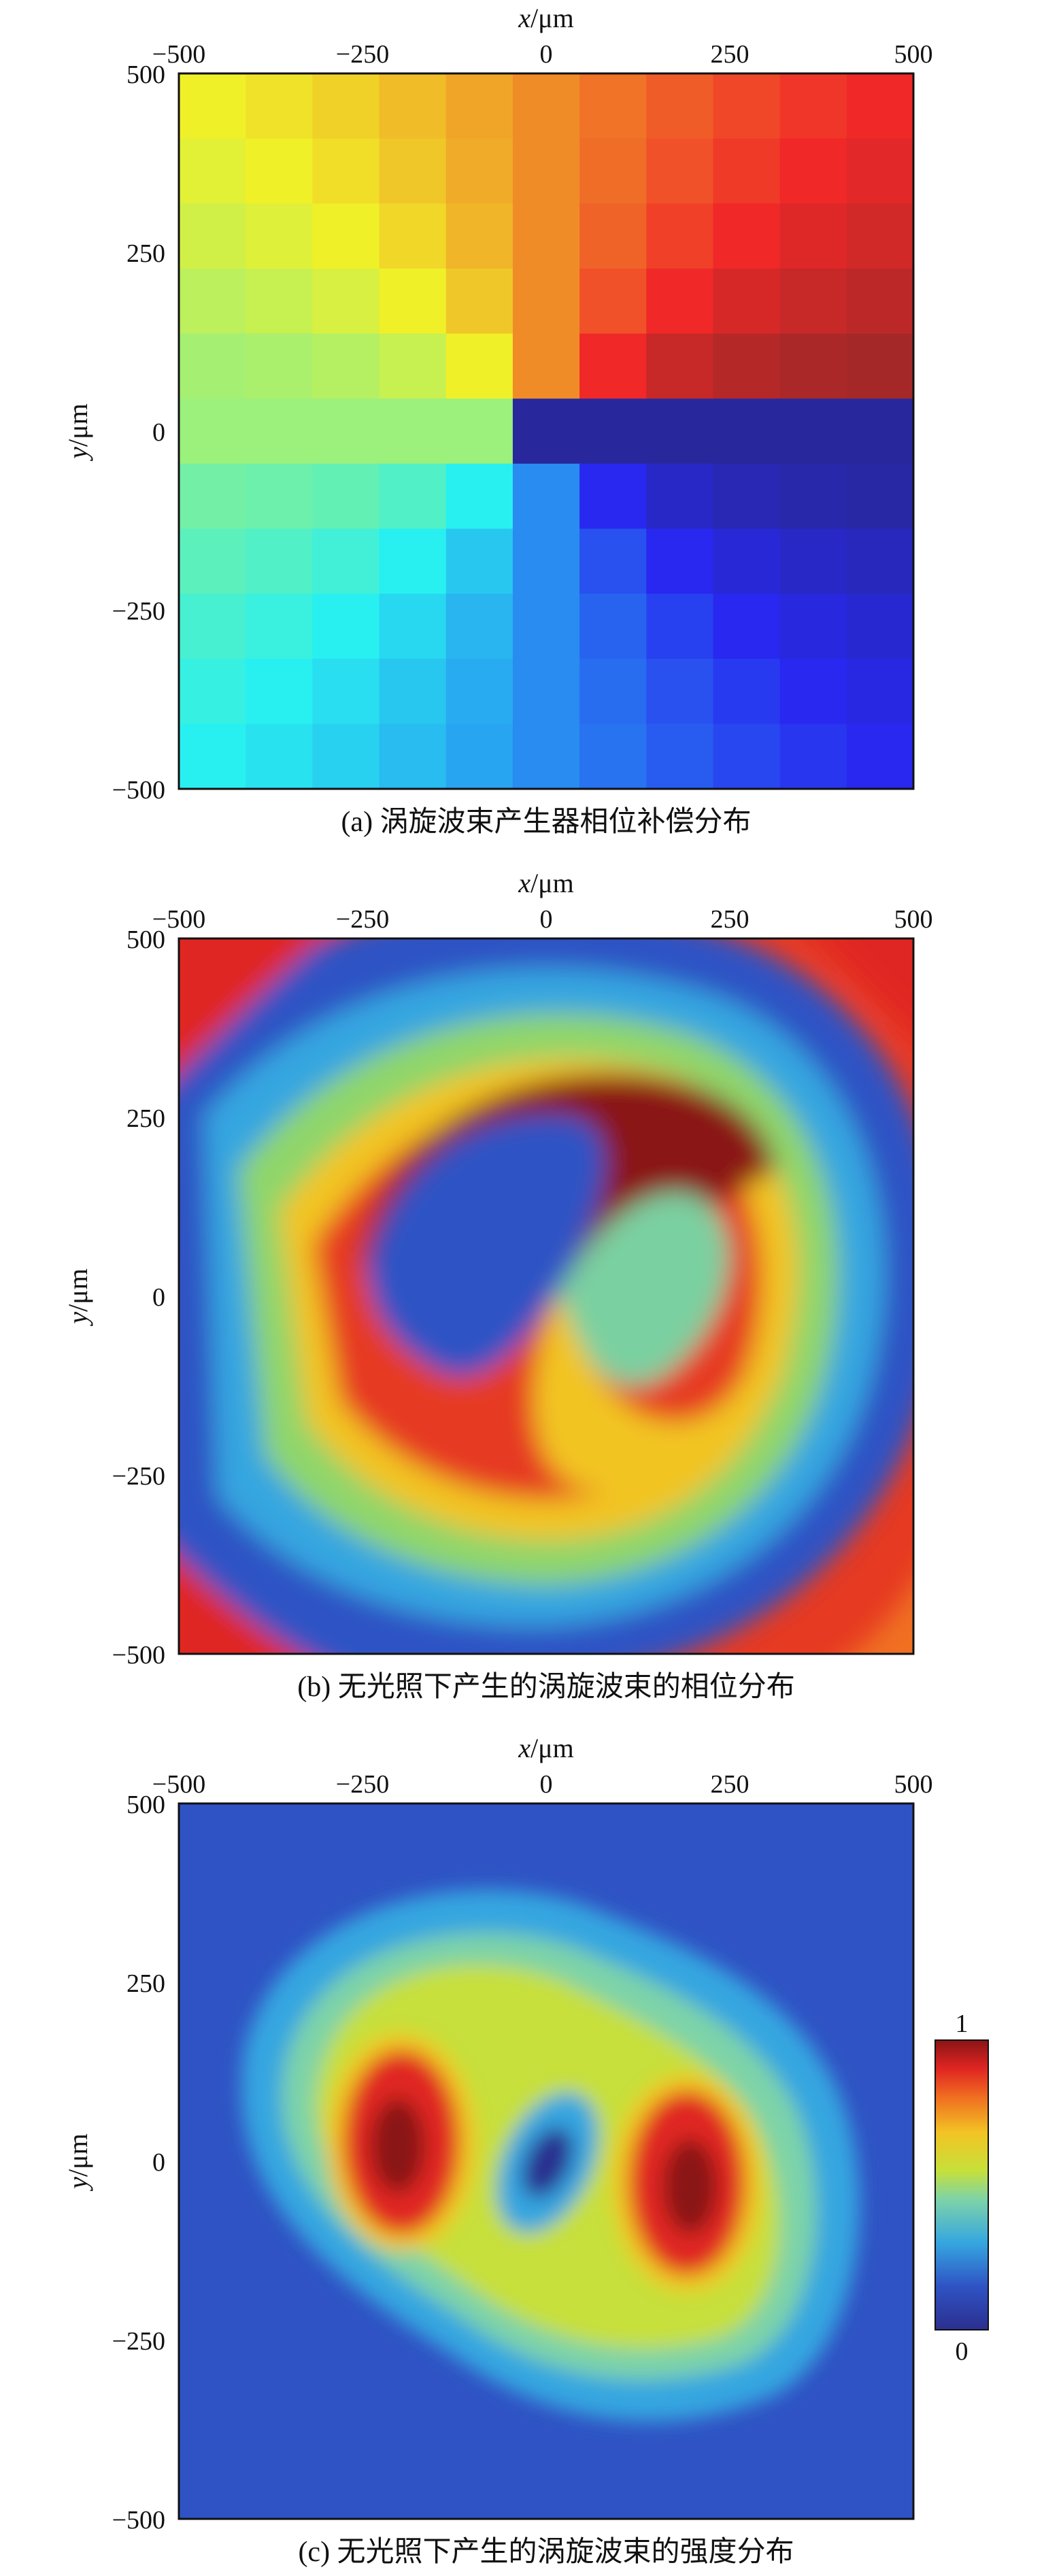 This screenshot has width=1044, height=2576. I want to click on y-tick-a-2: 0, so click(158, 432).